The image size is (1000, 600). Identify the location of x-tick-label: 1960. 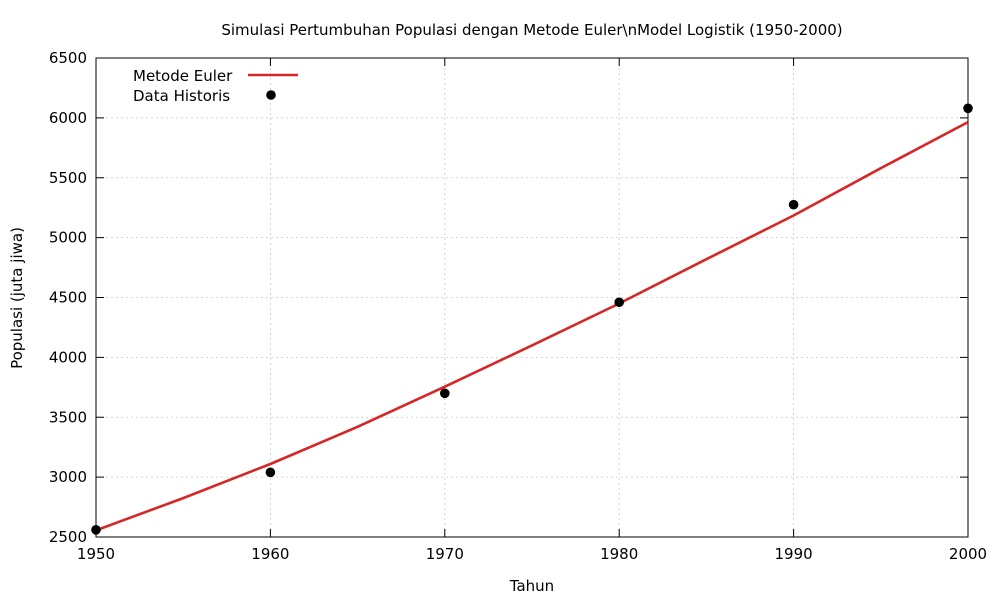
(270, 554).